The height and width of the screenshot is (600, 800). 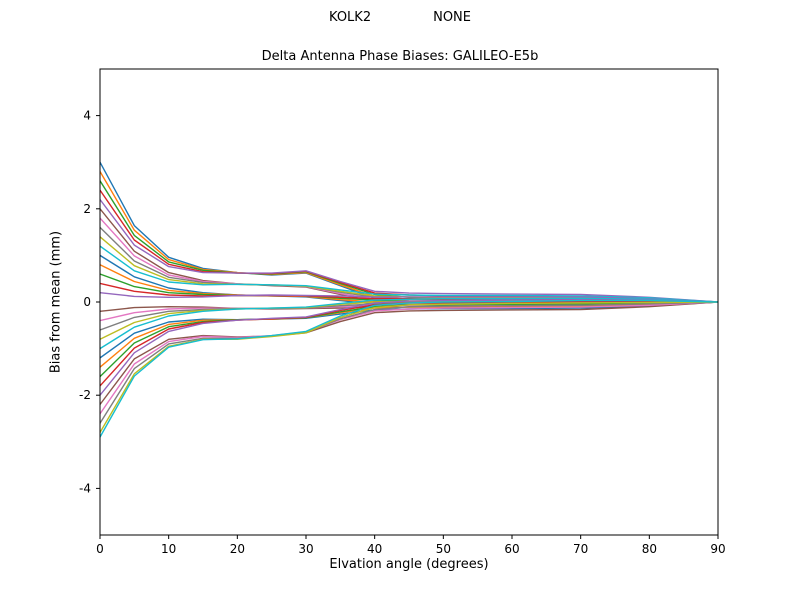 I want to click on suptitle-row: KOLK2 NONE, so click(x=400, y=17).